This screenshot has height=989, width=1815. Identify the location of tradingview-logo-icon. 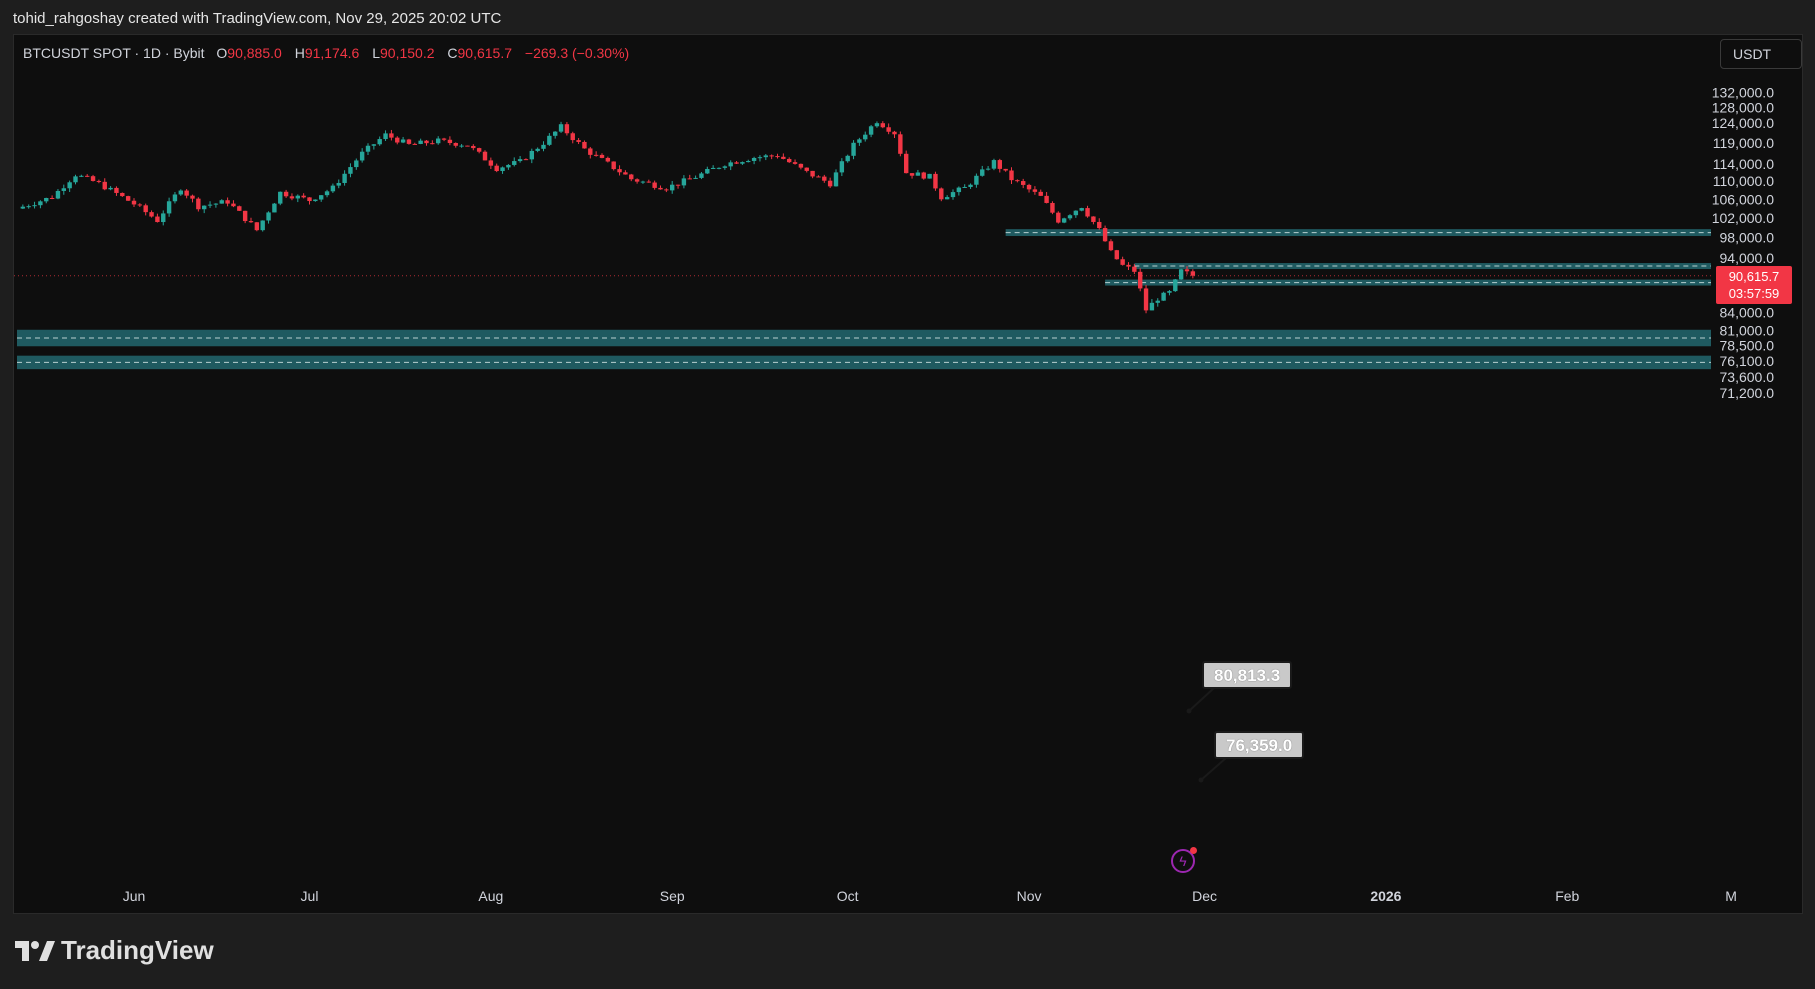
(35, 950).